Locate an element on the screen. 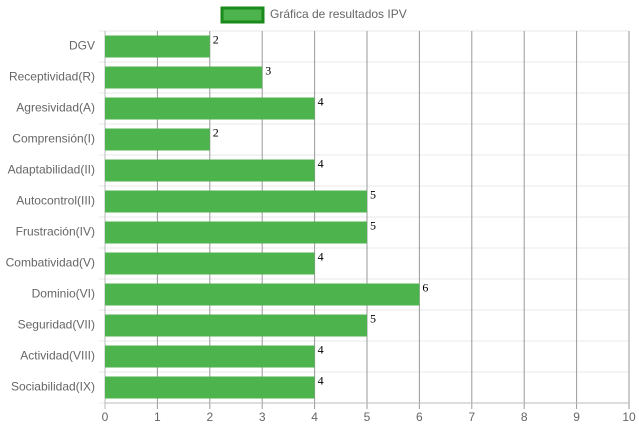 This screenshot has height=431, width=639. y-tick-label: Agresividad(A) is located at coordinates (55, 108).